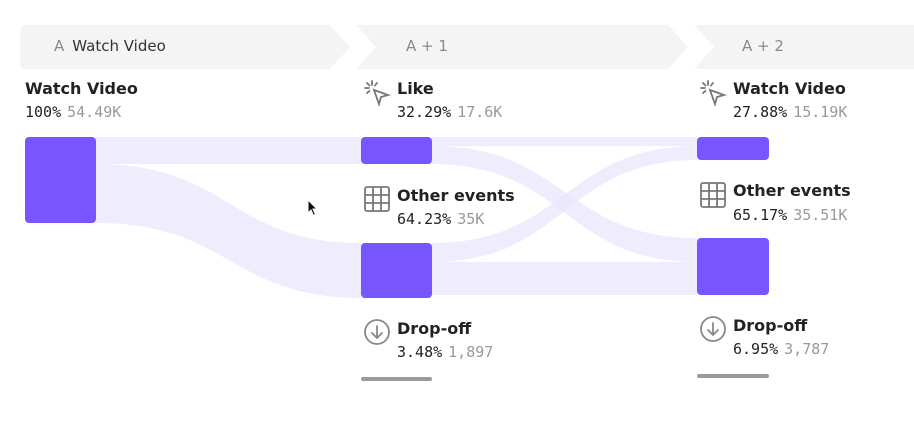 The height and width of the screenshot is (440, 914). What do you see at coordinates (424, 219) in the screenshot?
I see `node-percent: 64.23%` at bounding box center [424, 219].